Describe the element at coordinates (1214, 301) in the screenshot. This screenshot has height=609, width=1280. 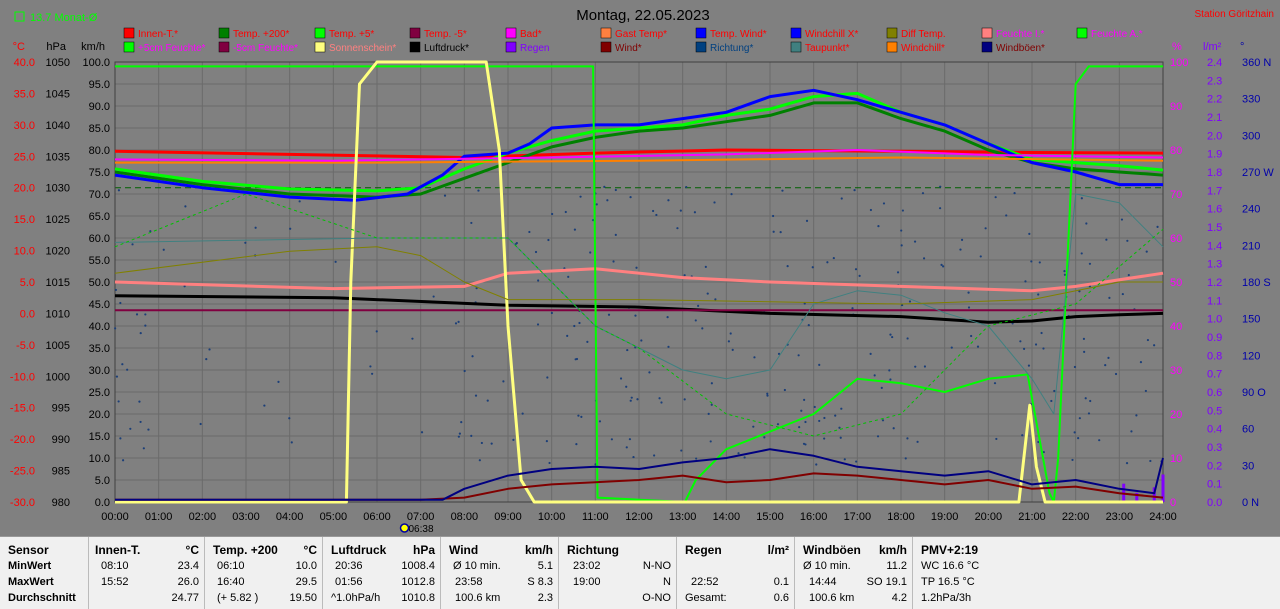
I see `rain-tick-label: 1.1` at that location.